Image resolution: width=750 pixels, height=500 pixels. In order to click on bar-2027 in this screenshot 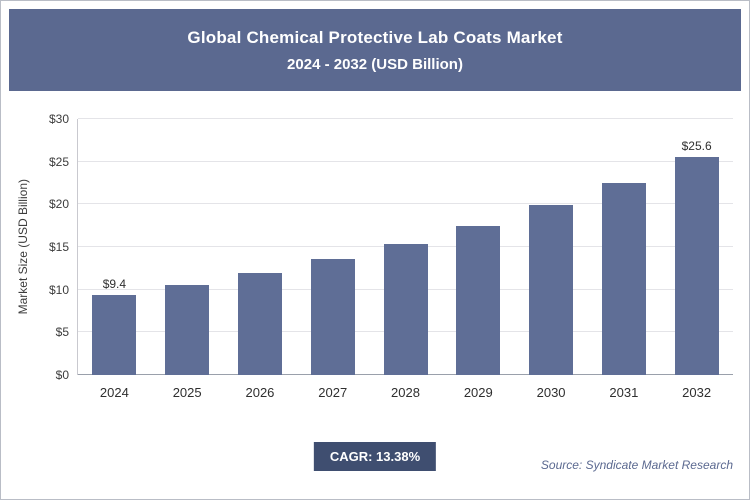, I will do `click(332, 316)`.